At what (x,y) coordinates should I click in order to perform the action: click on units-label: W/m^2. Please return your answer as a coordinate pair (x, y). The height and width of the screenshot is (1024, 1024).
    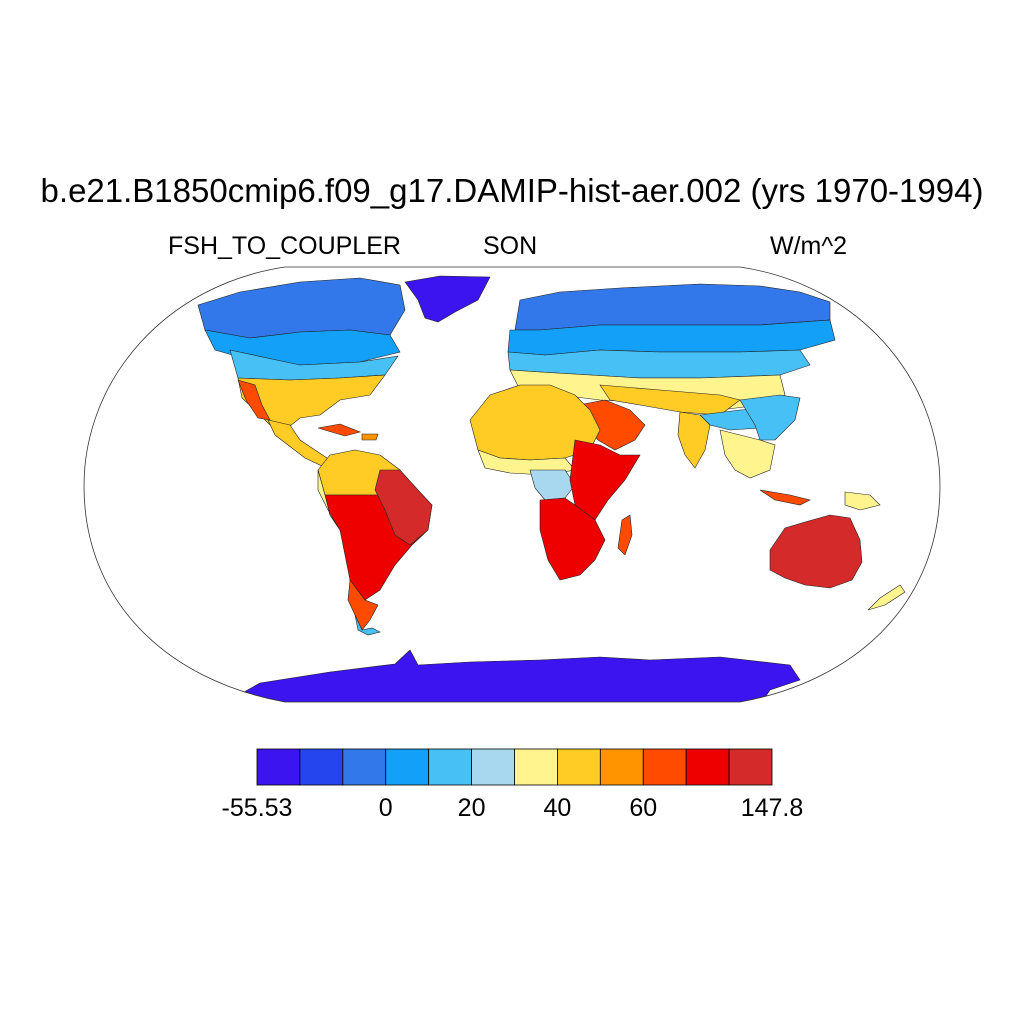
    Looking at the image, I should click on (809, 246).